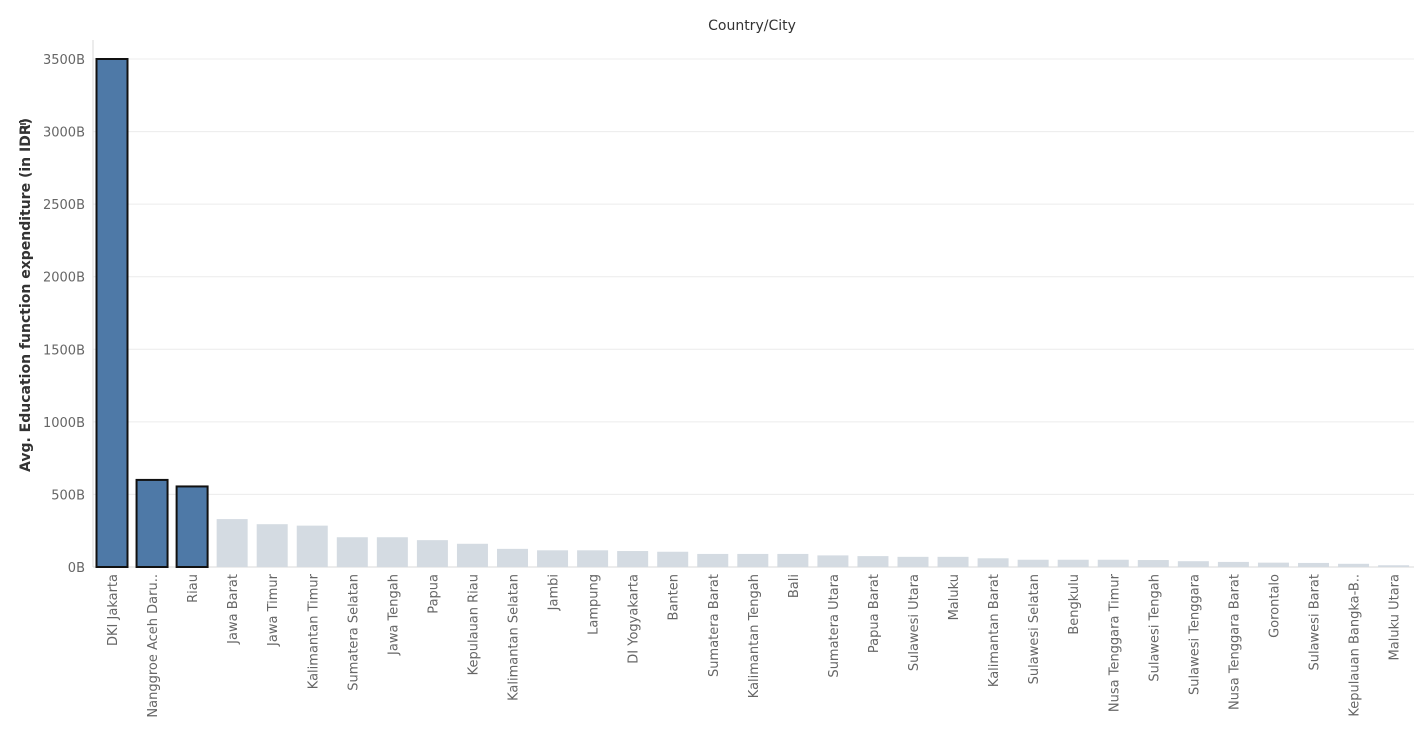 Image resolution: width=1420 pixels, height=737 pixels. What do you see at coordinates (1154, 628) in the screenshot?
I see `x-category-label: Sulawesi Tengah` at bounding box center [1154, 628].